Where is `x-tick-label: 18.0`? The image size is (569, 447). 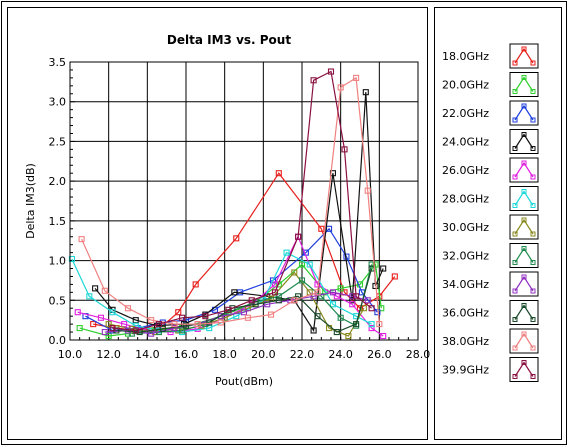 x-tick-label: 18.0 is located at coordinates (224, 354).